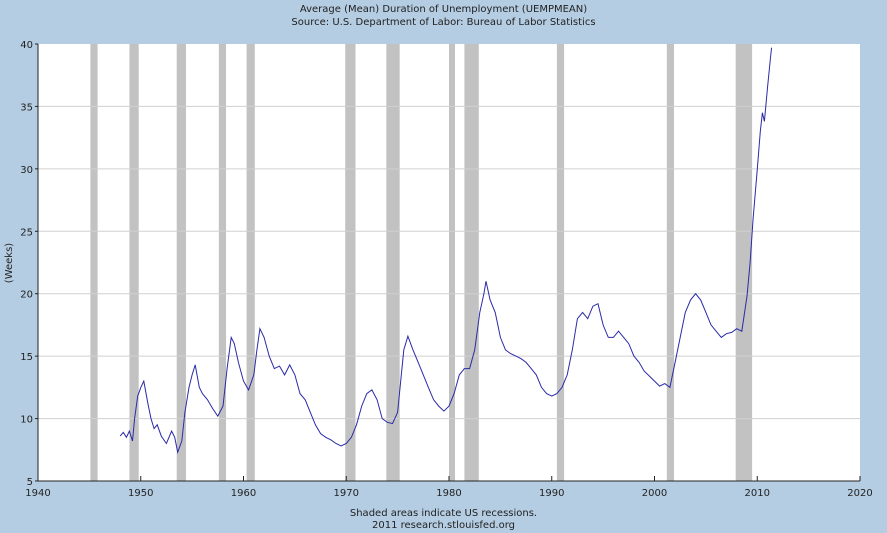 The image size is (887, 533). What do you see at coordinates (443, 525) in the screenshot?
I see `source-credit: 2011 research.stlouisfed.org` at bounding box center [443, 525].